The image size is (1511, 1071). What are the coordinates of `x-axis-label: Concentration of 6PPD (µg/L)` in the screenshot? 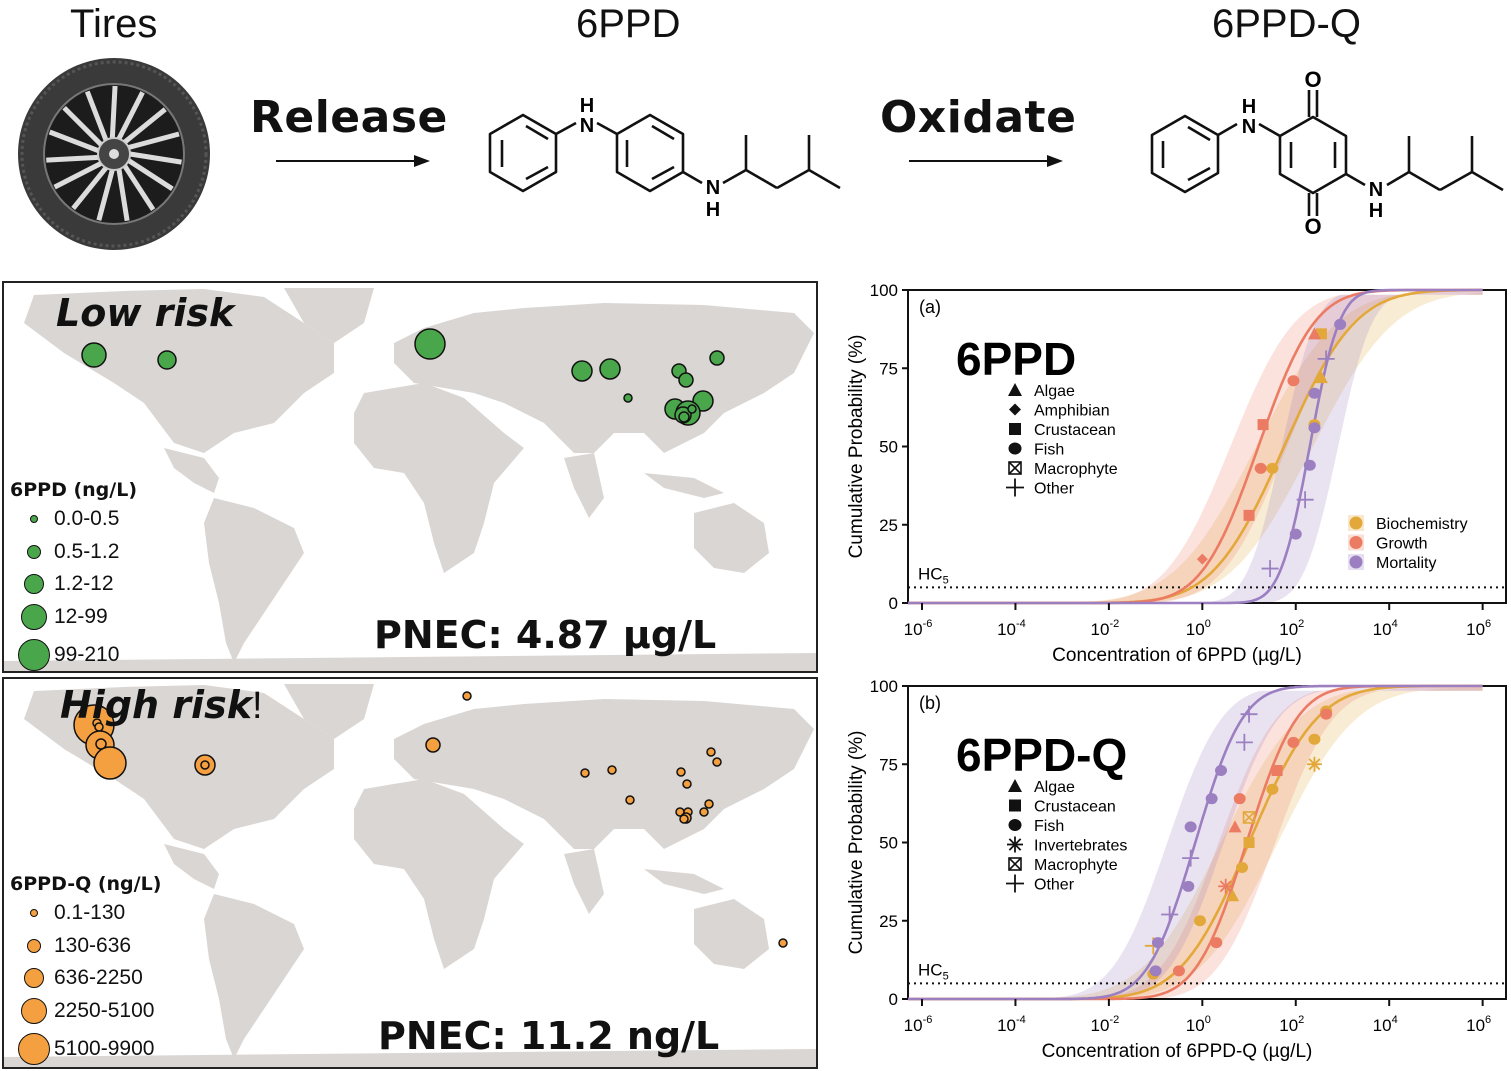 It's located at (1177, 655).